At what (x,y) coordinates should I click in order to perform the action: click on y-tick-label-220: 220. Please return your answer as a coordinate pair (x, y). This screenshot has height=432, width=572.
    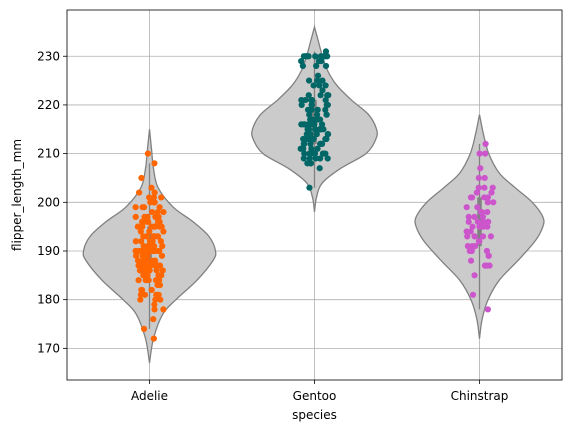
    Looking at the image, I should click on (48, 105).